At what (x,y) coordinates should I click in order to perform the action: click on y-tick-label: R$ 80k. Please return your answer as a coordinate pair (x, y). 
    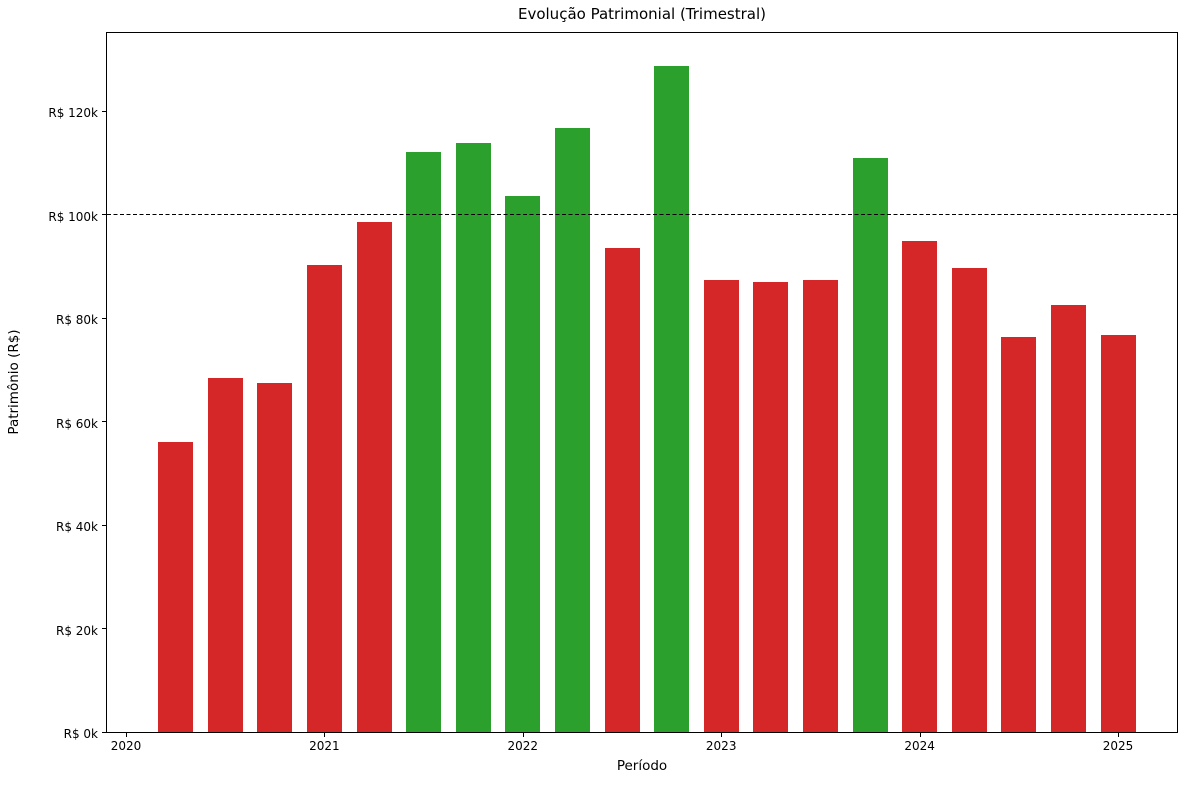
    Looking at the image, I should click on (76, 320).